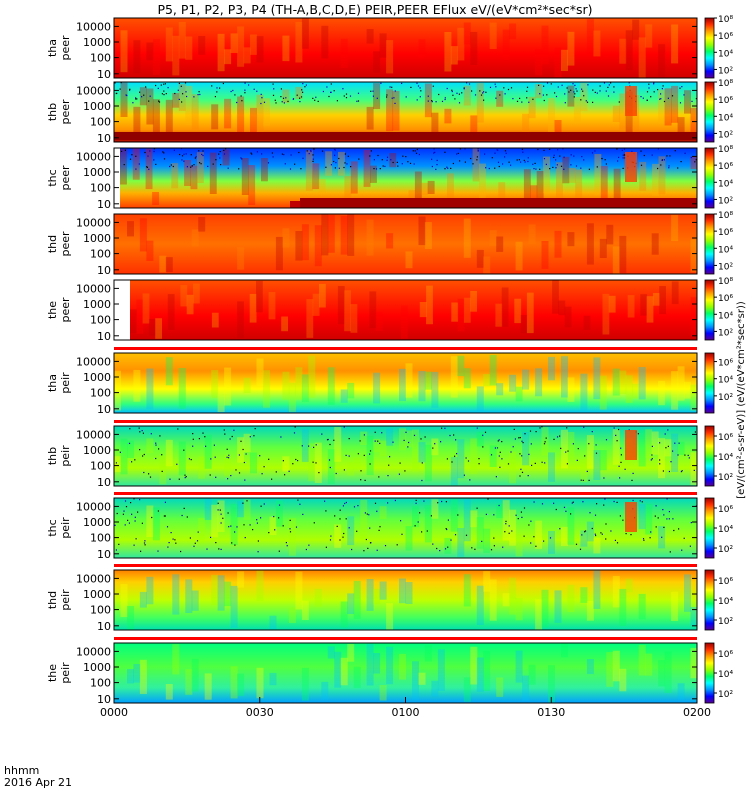 Image resolution: width=750 pixels, height=800 pixels. I want to click on panel-thd-peir: 10 100 1000 10000 thdpeir 10² 10⁴ 10⁶, so click(389, 601).